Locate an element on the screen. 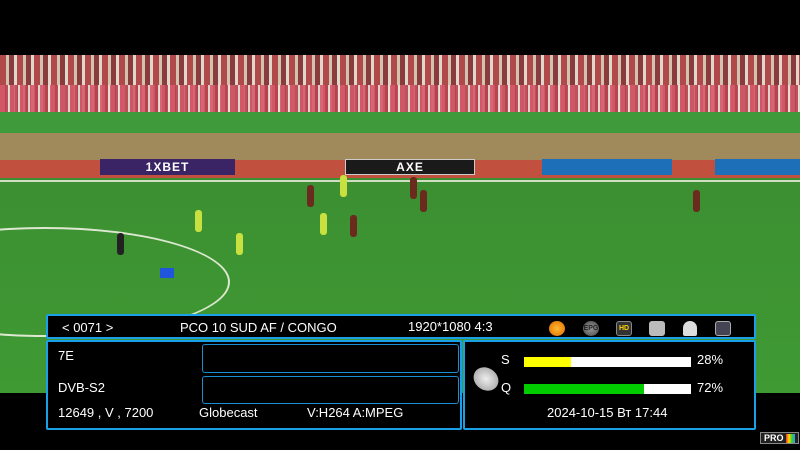 This screenshot has height=450, width=800. channel-logo: PRO is located at coordinates (779, 438).